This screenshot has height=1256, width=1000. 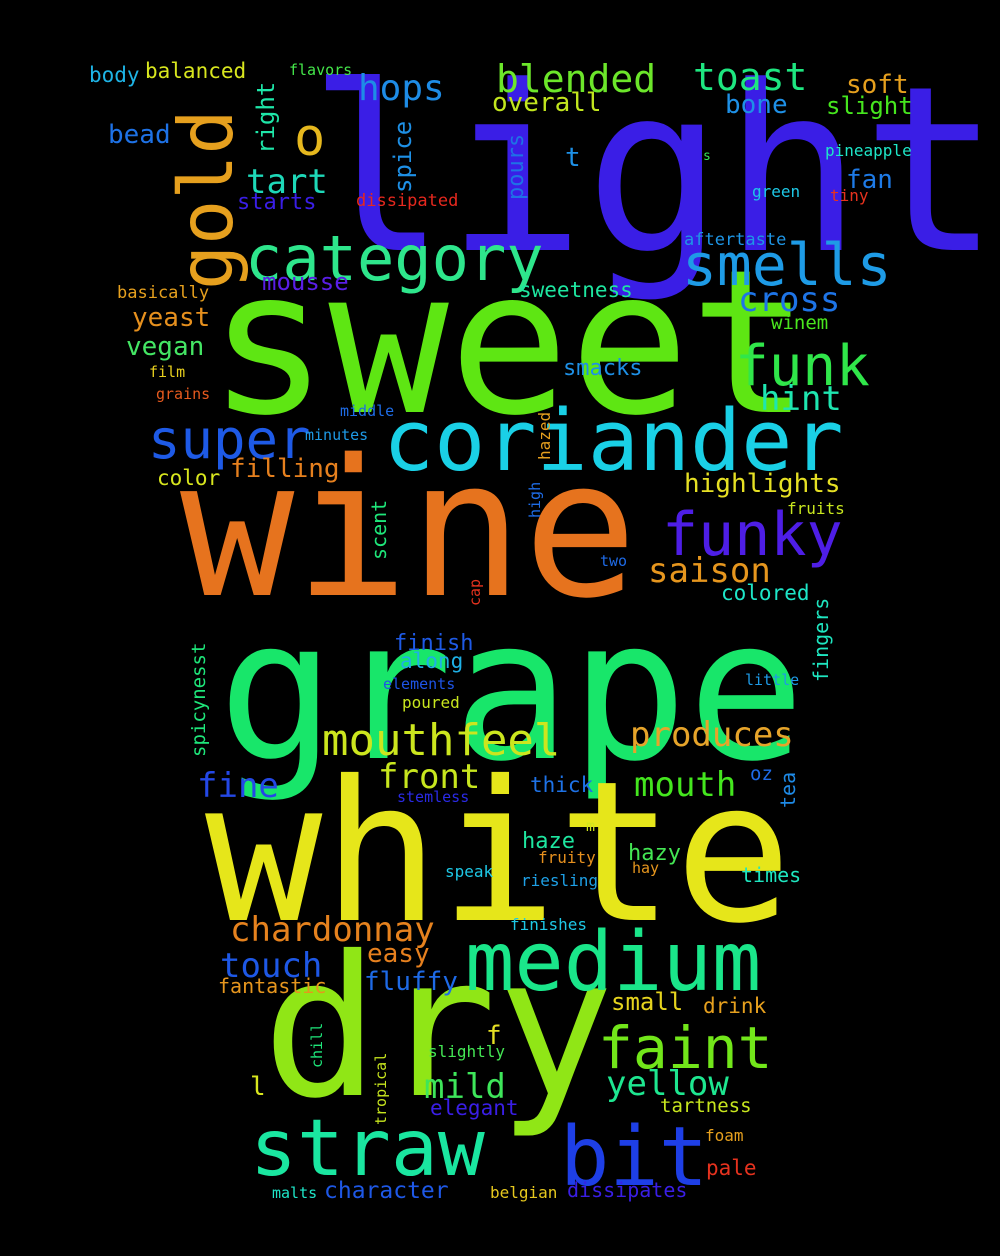 What do you see at coordinates (654, 171) in the screenshot?
I see `word-light: light` at bounding box center [654, 171].